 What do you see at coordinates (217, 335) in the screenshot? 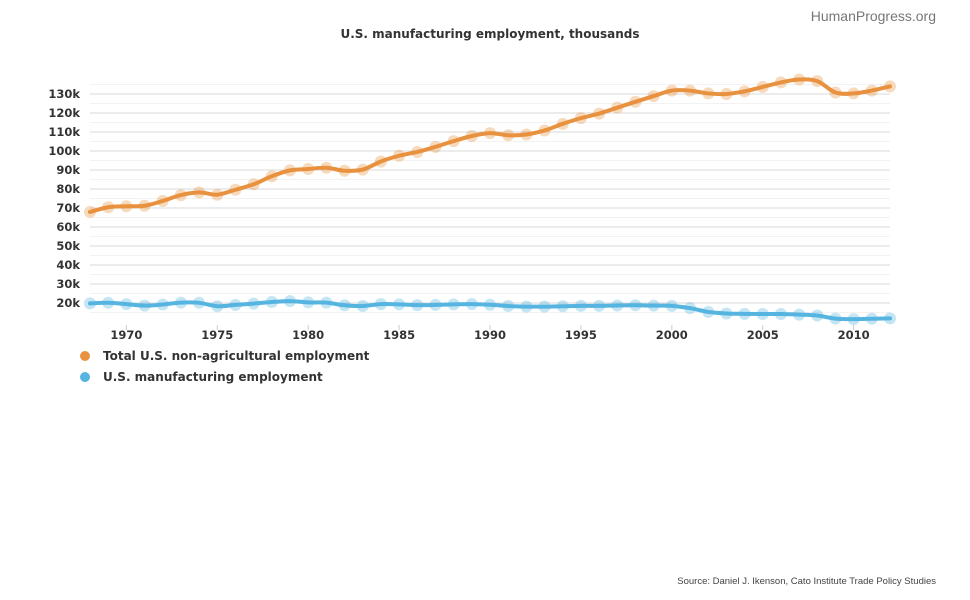
I see `x-tick-label: 1975` at bounding box center [217, 335].